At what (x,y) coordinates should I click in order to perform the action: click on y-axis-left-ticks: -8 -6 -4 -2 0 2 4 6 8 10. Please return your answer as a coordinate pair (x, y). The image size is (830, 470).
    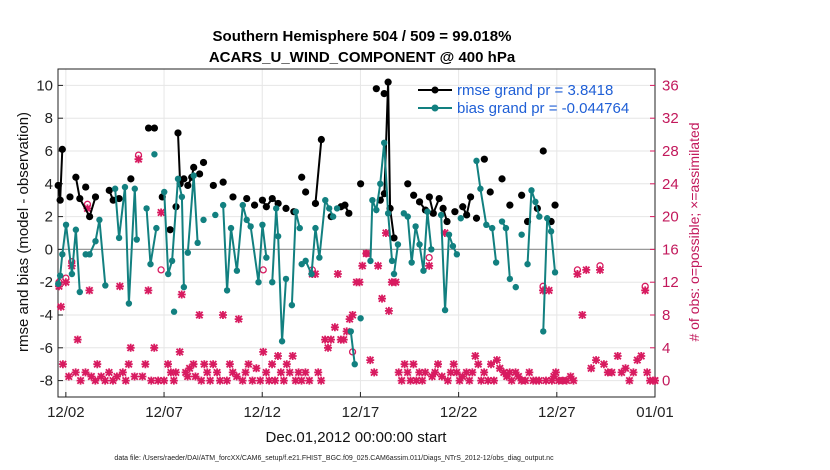
    Looking at the image, I should click on (49, 233).